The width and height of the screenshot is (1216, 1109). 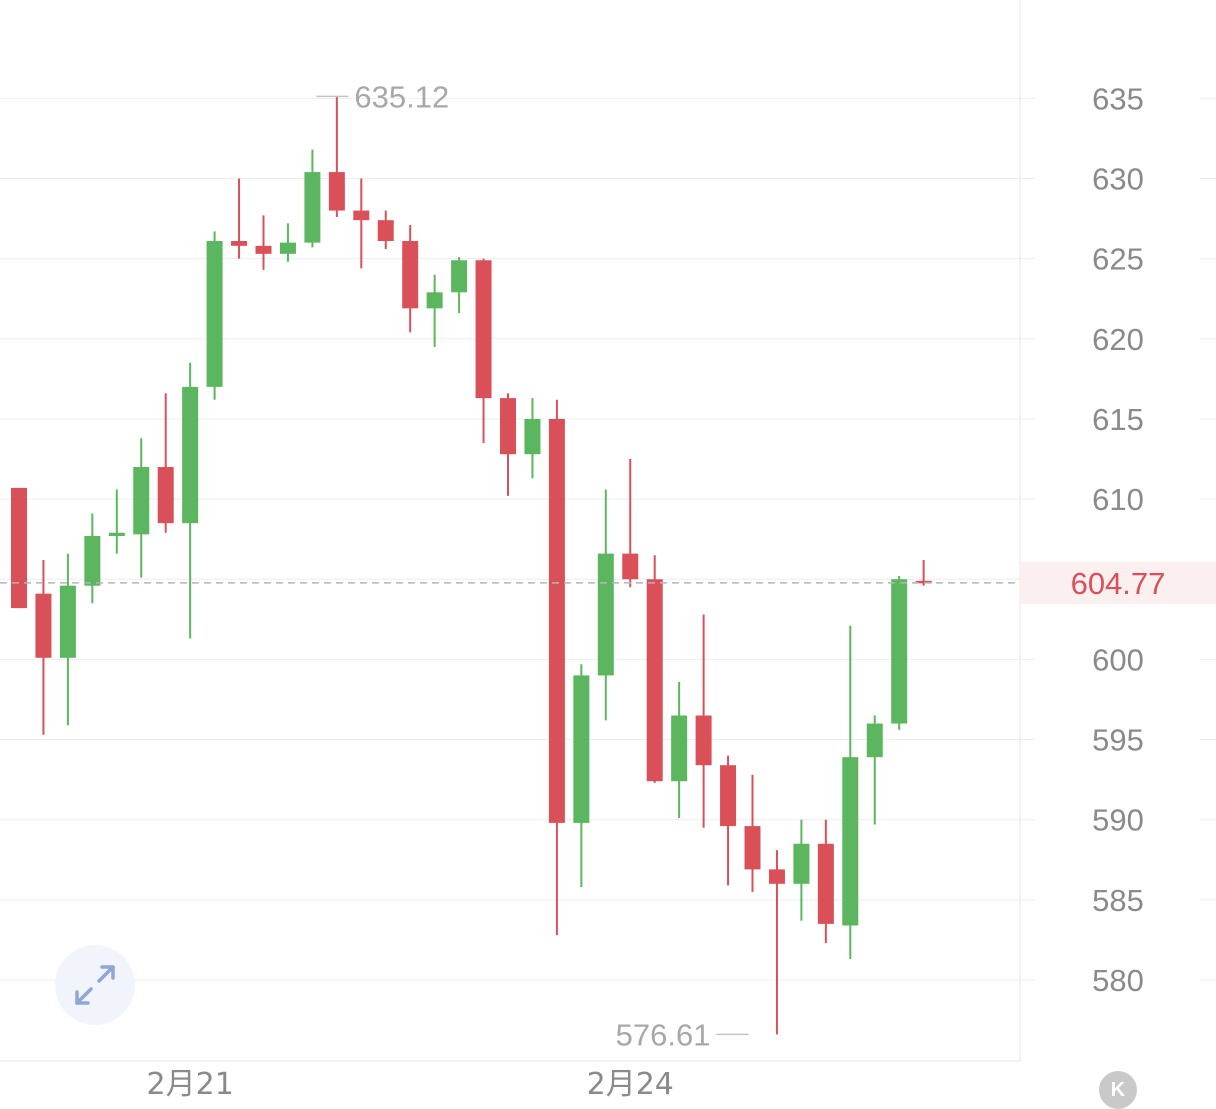 What do you see at coordinates (1118, 339) in the screenshot?
I see `y-tick-label: 620` at bounding box center [1118, 339].